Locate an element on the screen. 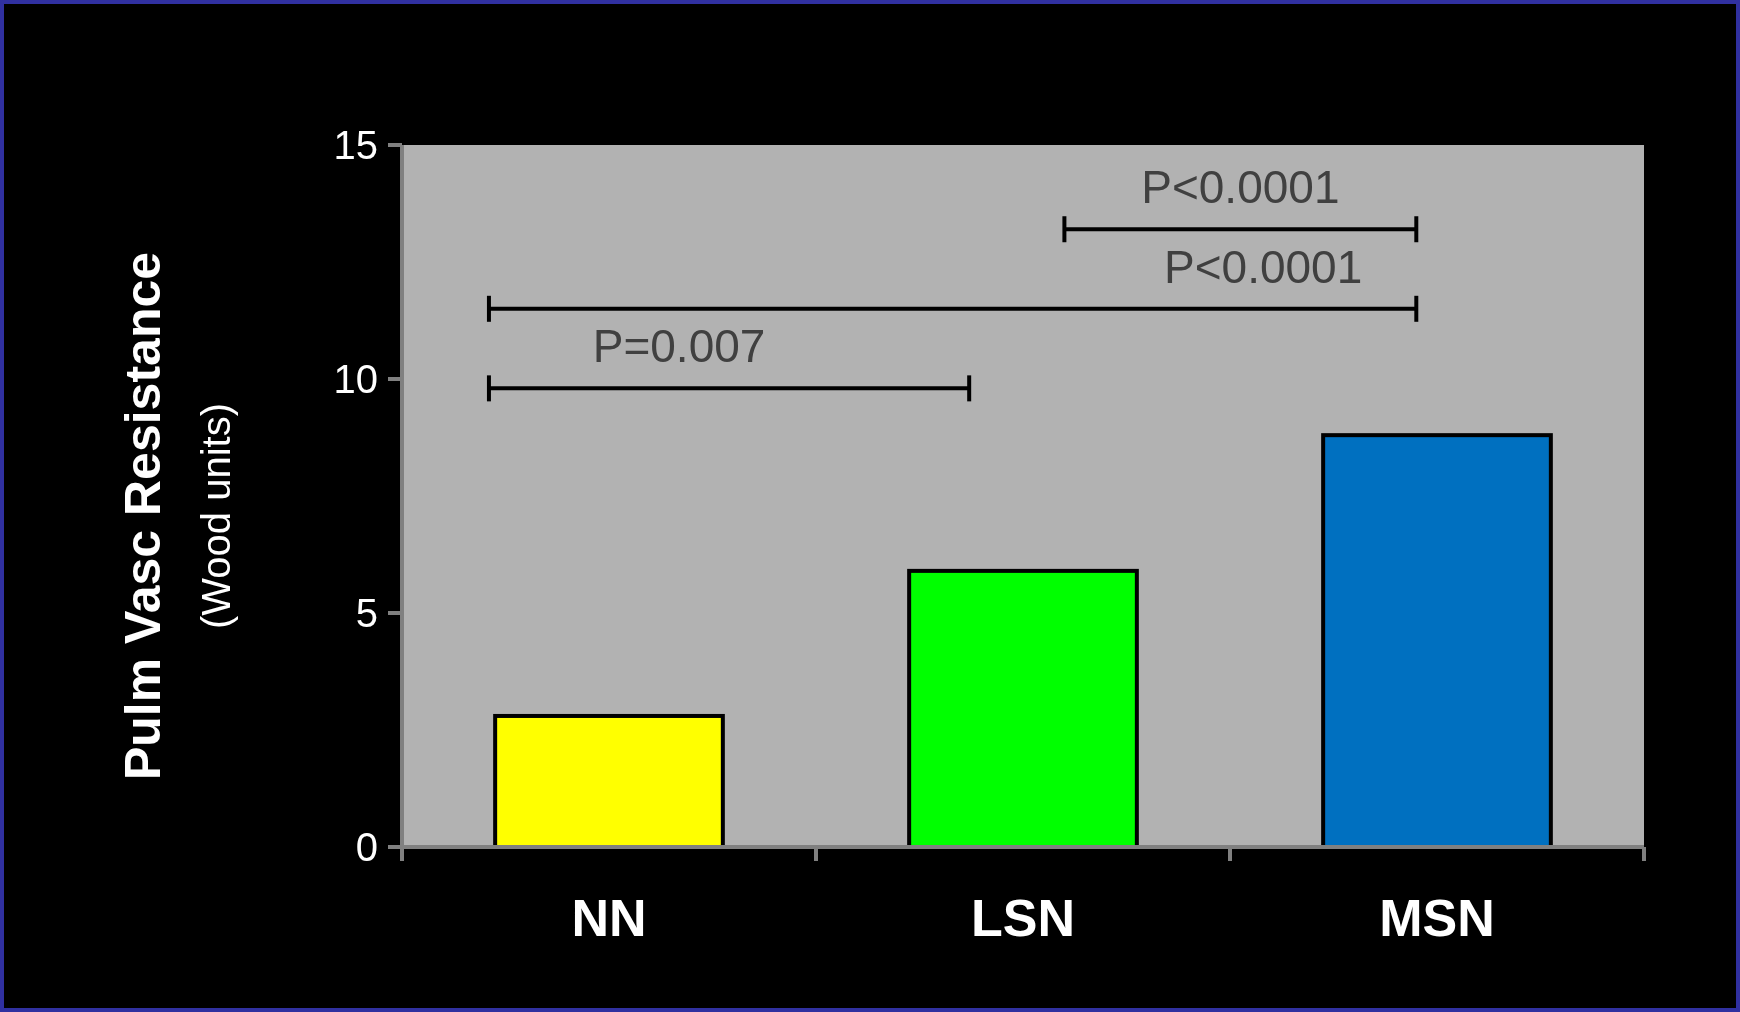  y-tick-label: 15 is located at coordinates (355, 145).